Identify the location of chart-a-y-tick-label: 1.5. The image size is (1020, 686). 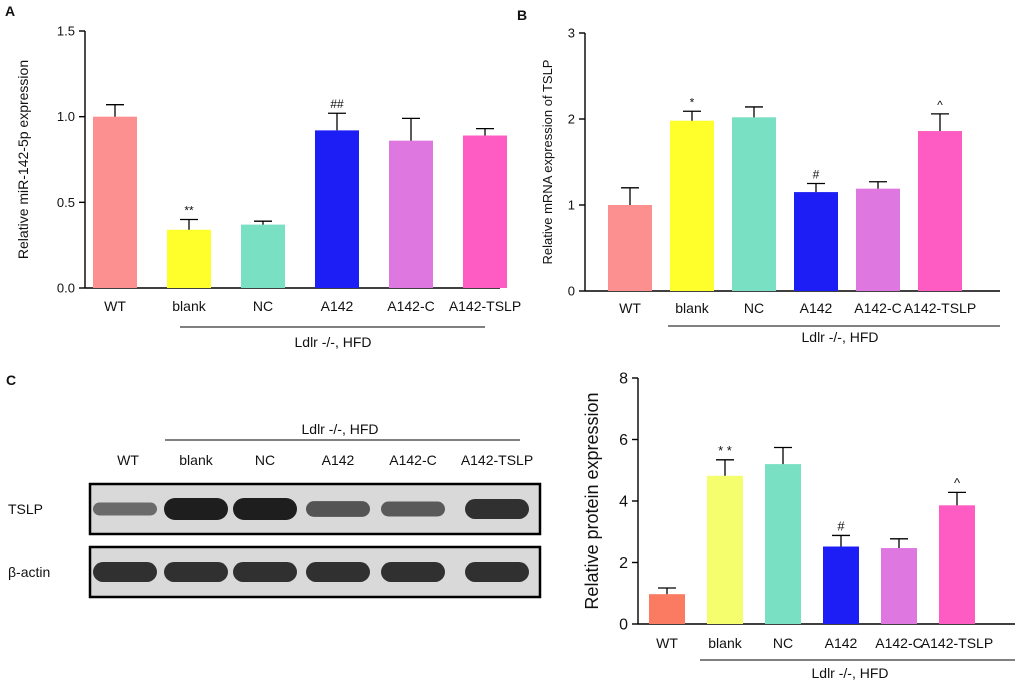
(66, 31).